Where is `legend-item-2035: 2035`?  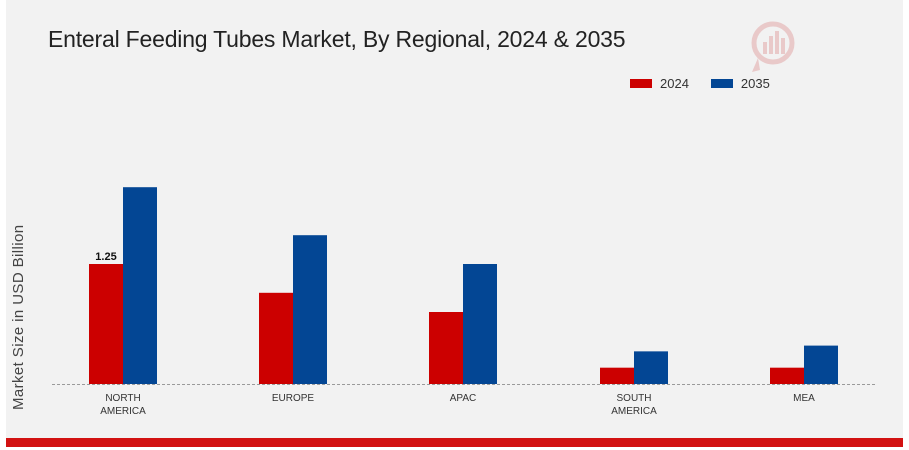
legend-item-2035: 2035 is located at coordinates (740, 83).